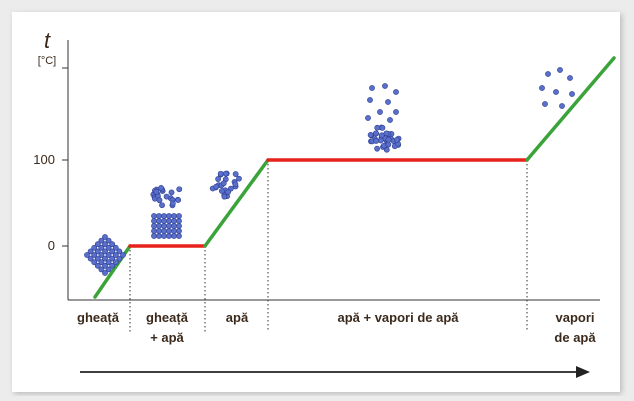 This screenshot has height=401, width=634. Describe the element at coordinates (167, 317) in the screenshot. I see `phase-label: gheață` at that location.